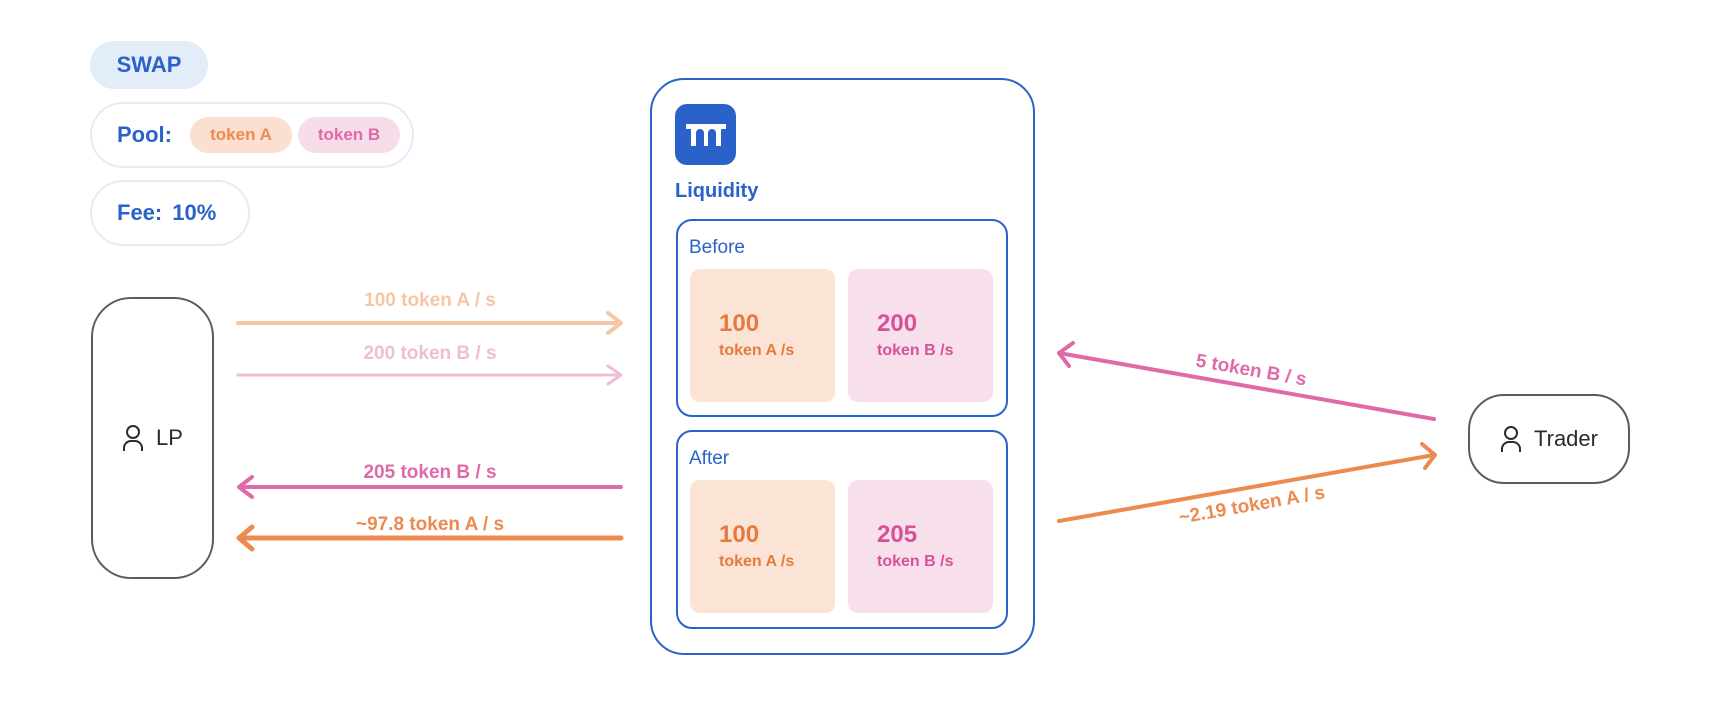 Image resolution: width=1713 pixels, height=705 pixels. I want to click on after-token-a-tile: 100 token A /s, so click(762, 546).